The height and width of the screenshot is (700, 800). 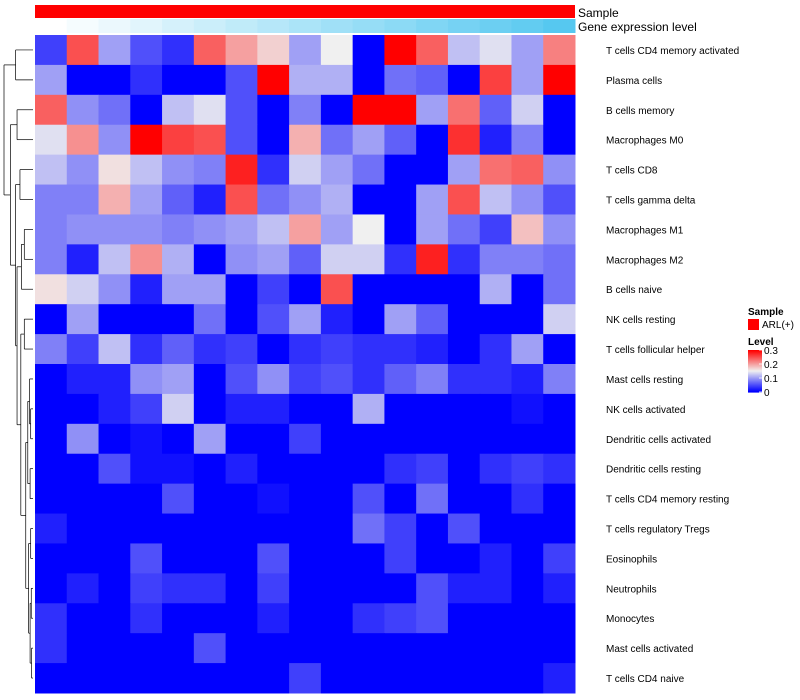 I want to click on row-label: T cells follicular helper, so click(x=655, y=350).